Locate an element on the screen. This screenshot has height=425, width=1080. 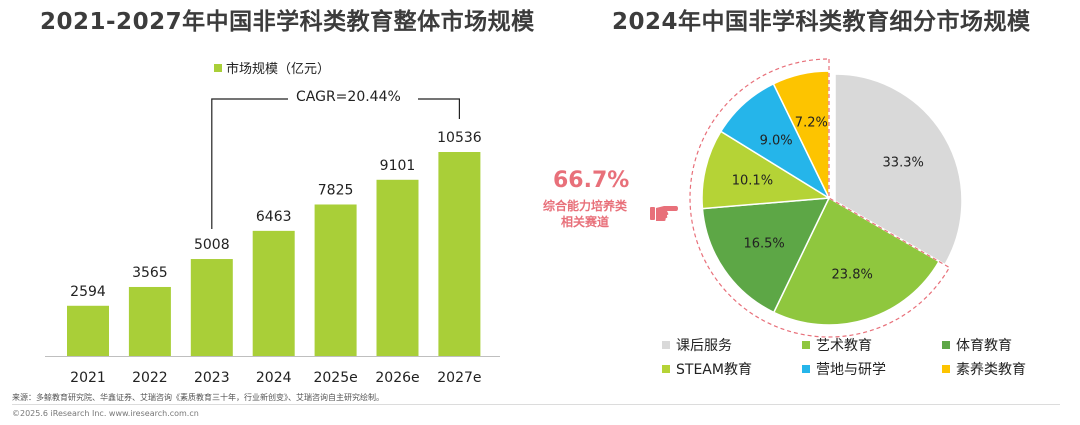
callout-line-2: 相关赛道 is located at coordinates (584, 222).